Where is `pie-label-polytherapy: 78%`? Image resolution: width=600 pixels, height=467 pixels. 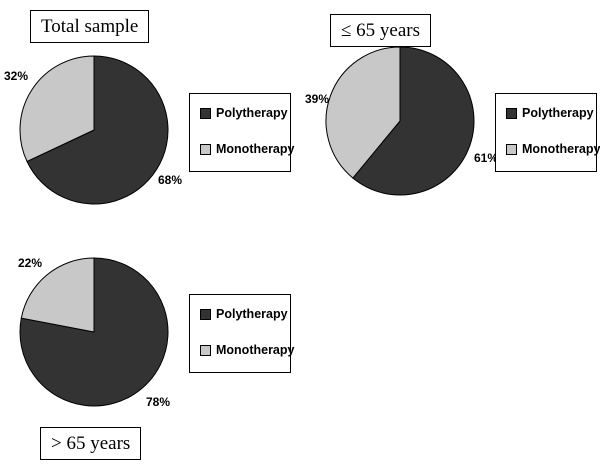 pie-label-polytherapy: 78% is located at coordinates (158, 402).